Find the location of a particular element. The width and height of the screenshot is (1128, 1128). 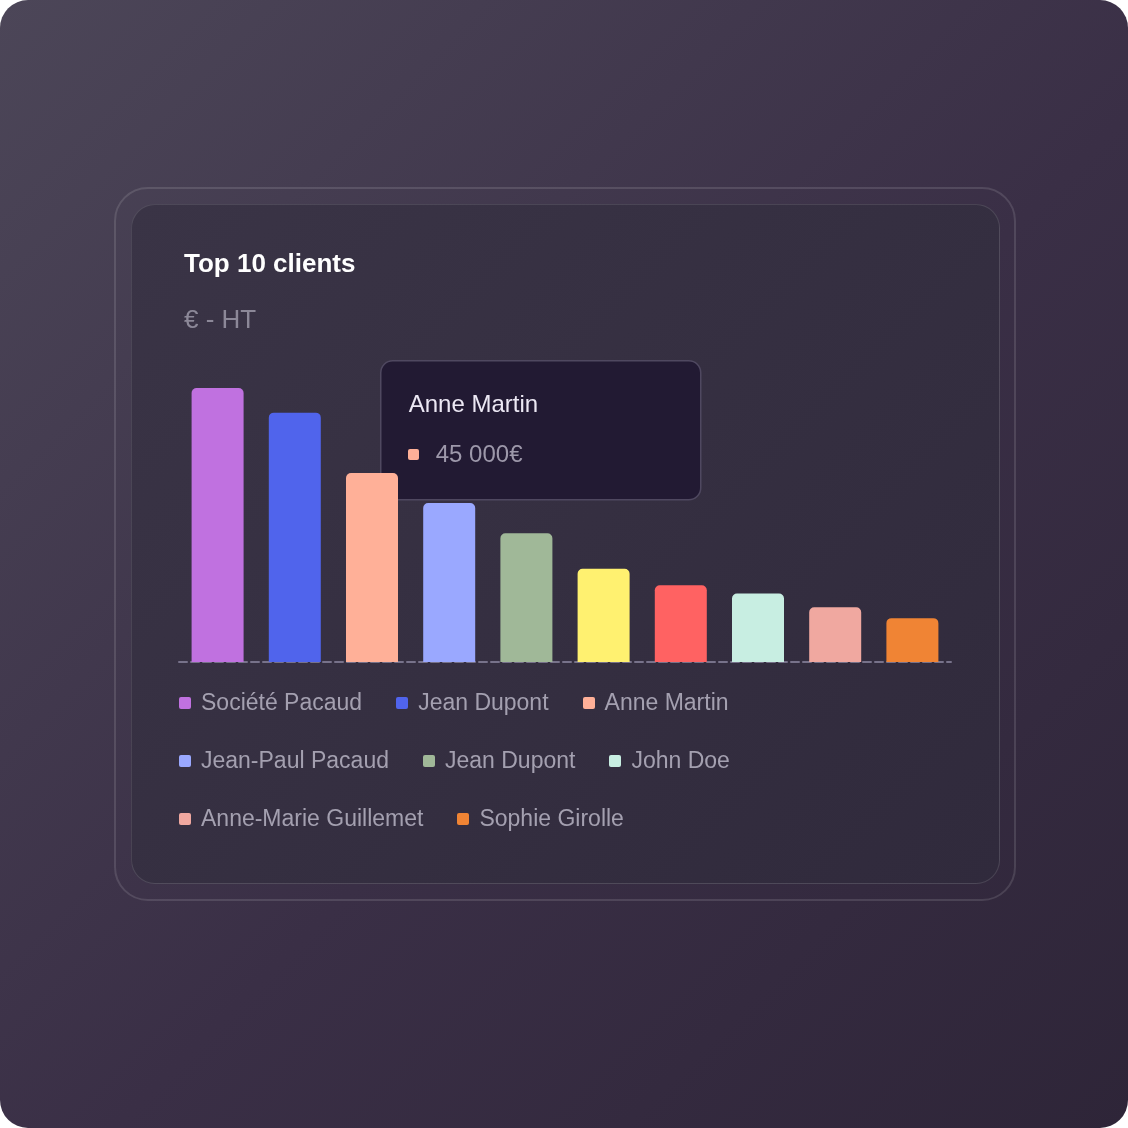

legend-label: Anne-Marie Guillemet is located at coordinates (312, 818).